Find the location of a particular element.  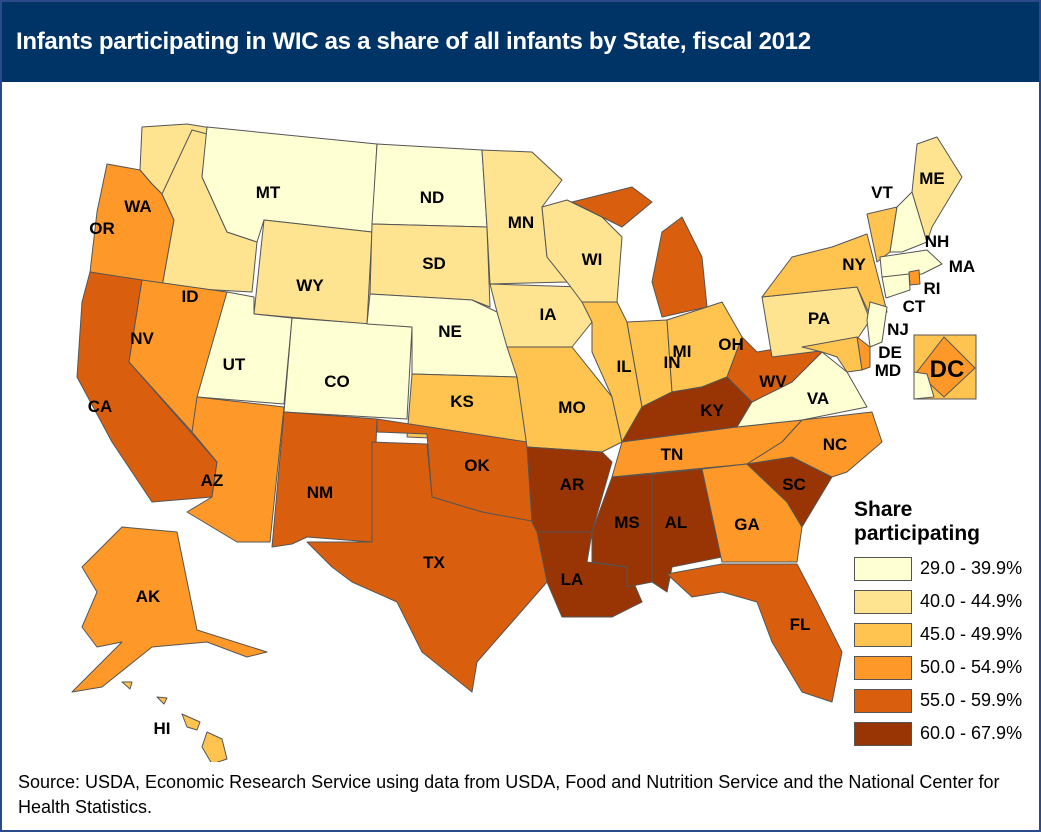

svg-text: GA is located at coordinates (747, 524).